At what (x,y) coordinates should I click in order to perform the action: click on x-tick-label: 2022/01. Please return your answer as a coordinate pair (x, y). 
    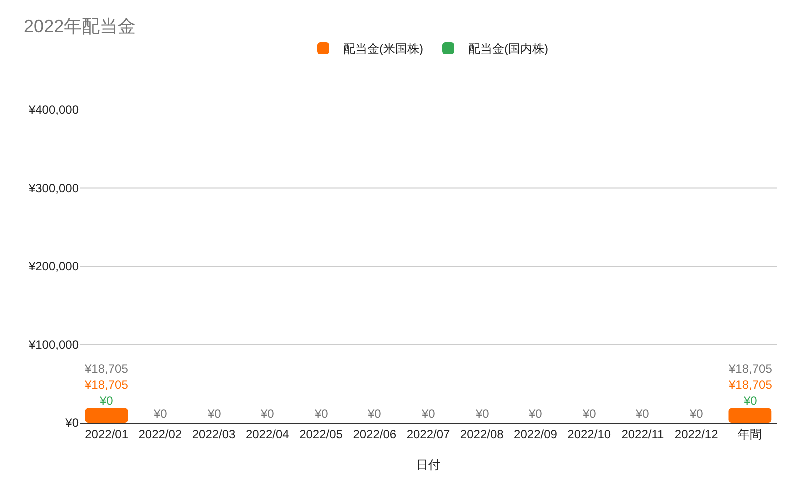
    Looking at the image, I should click on (107, 434).